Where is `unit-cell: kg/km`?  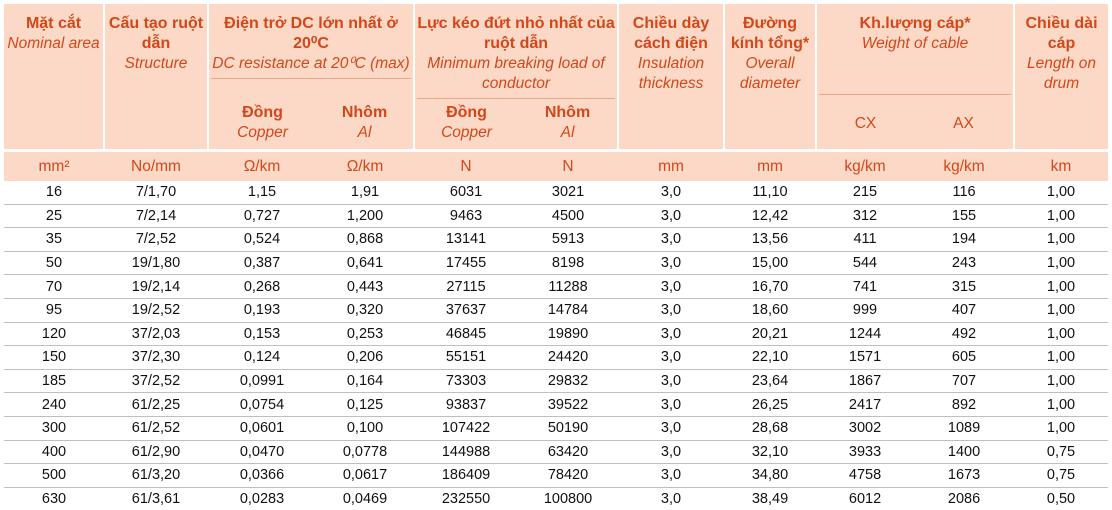 unit-cell: kg/km is located at coordinates (865, 165).